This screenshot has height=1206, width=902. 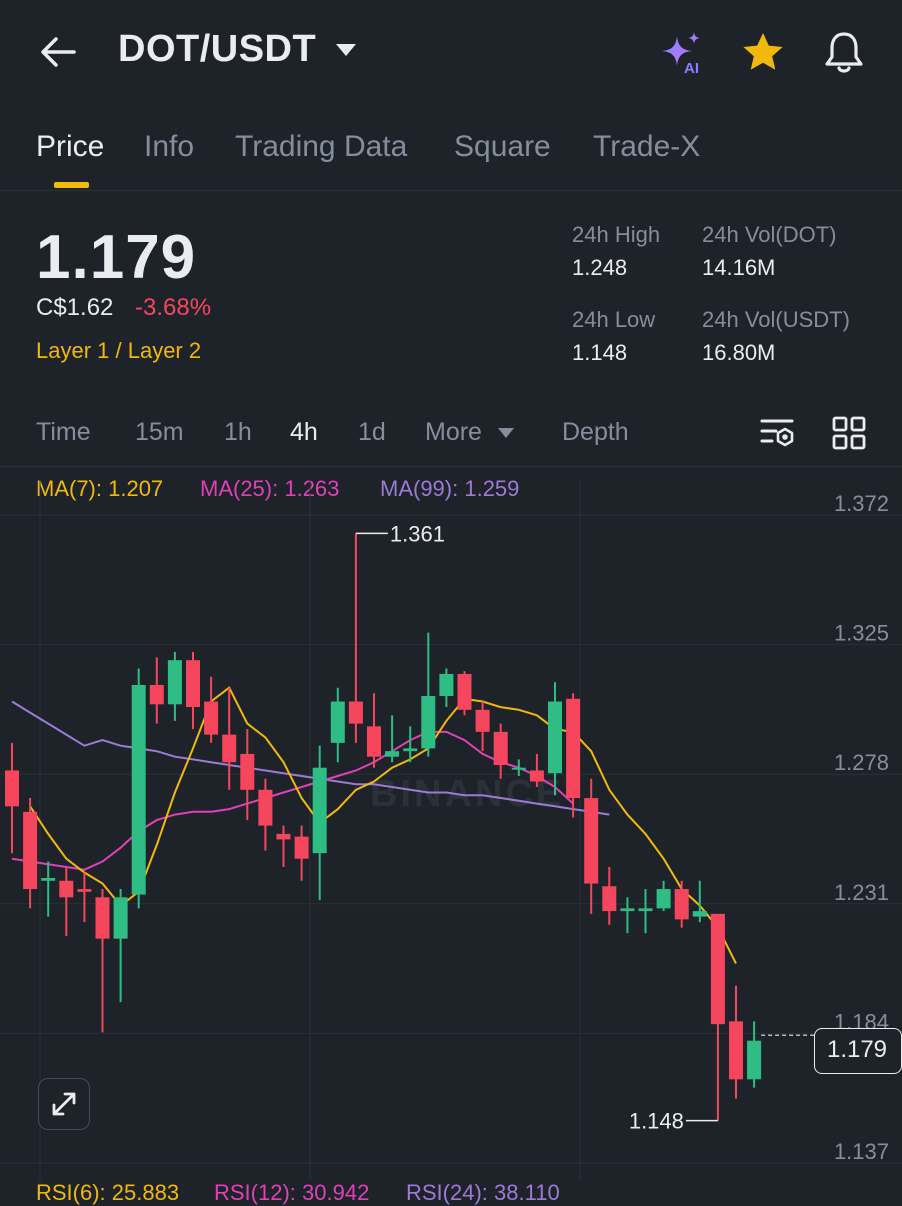 I want to click on tf-15m: 15m, so click(x=159, y=432).